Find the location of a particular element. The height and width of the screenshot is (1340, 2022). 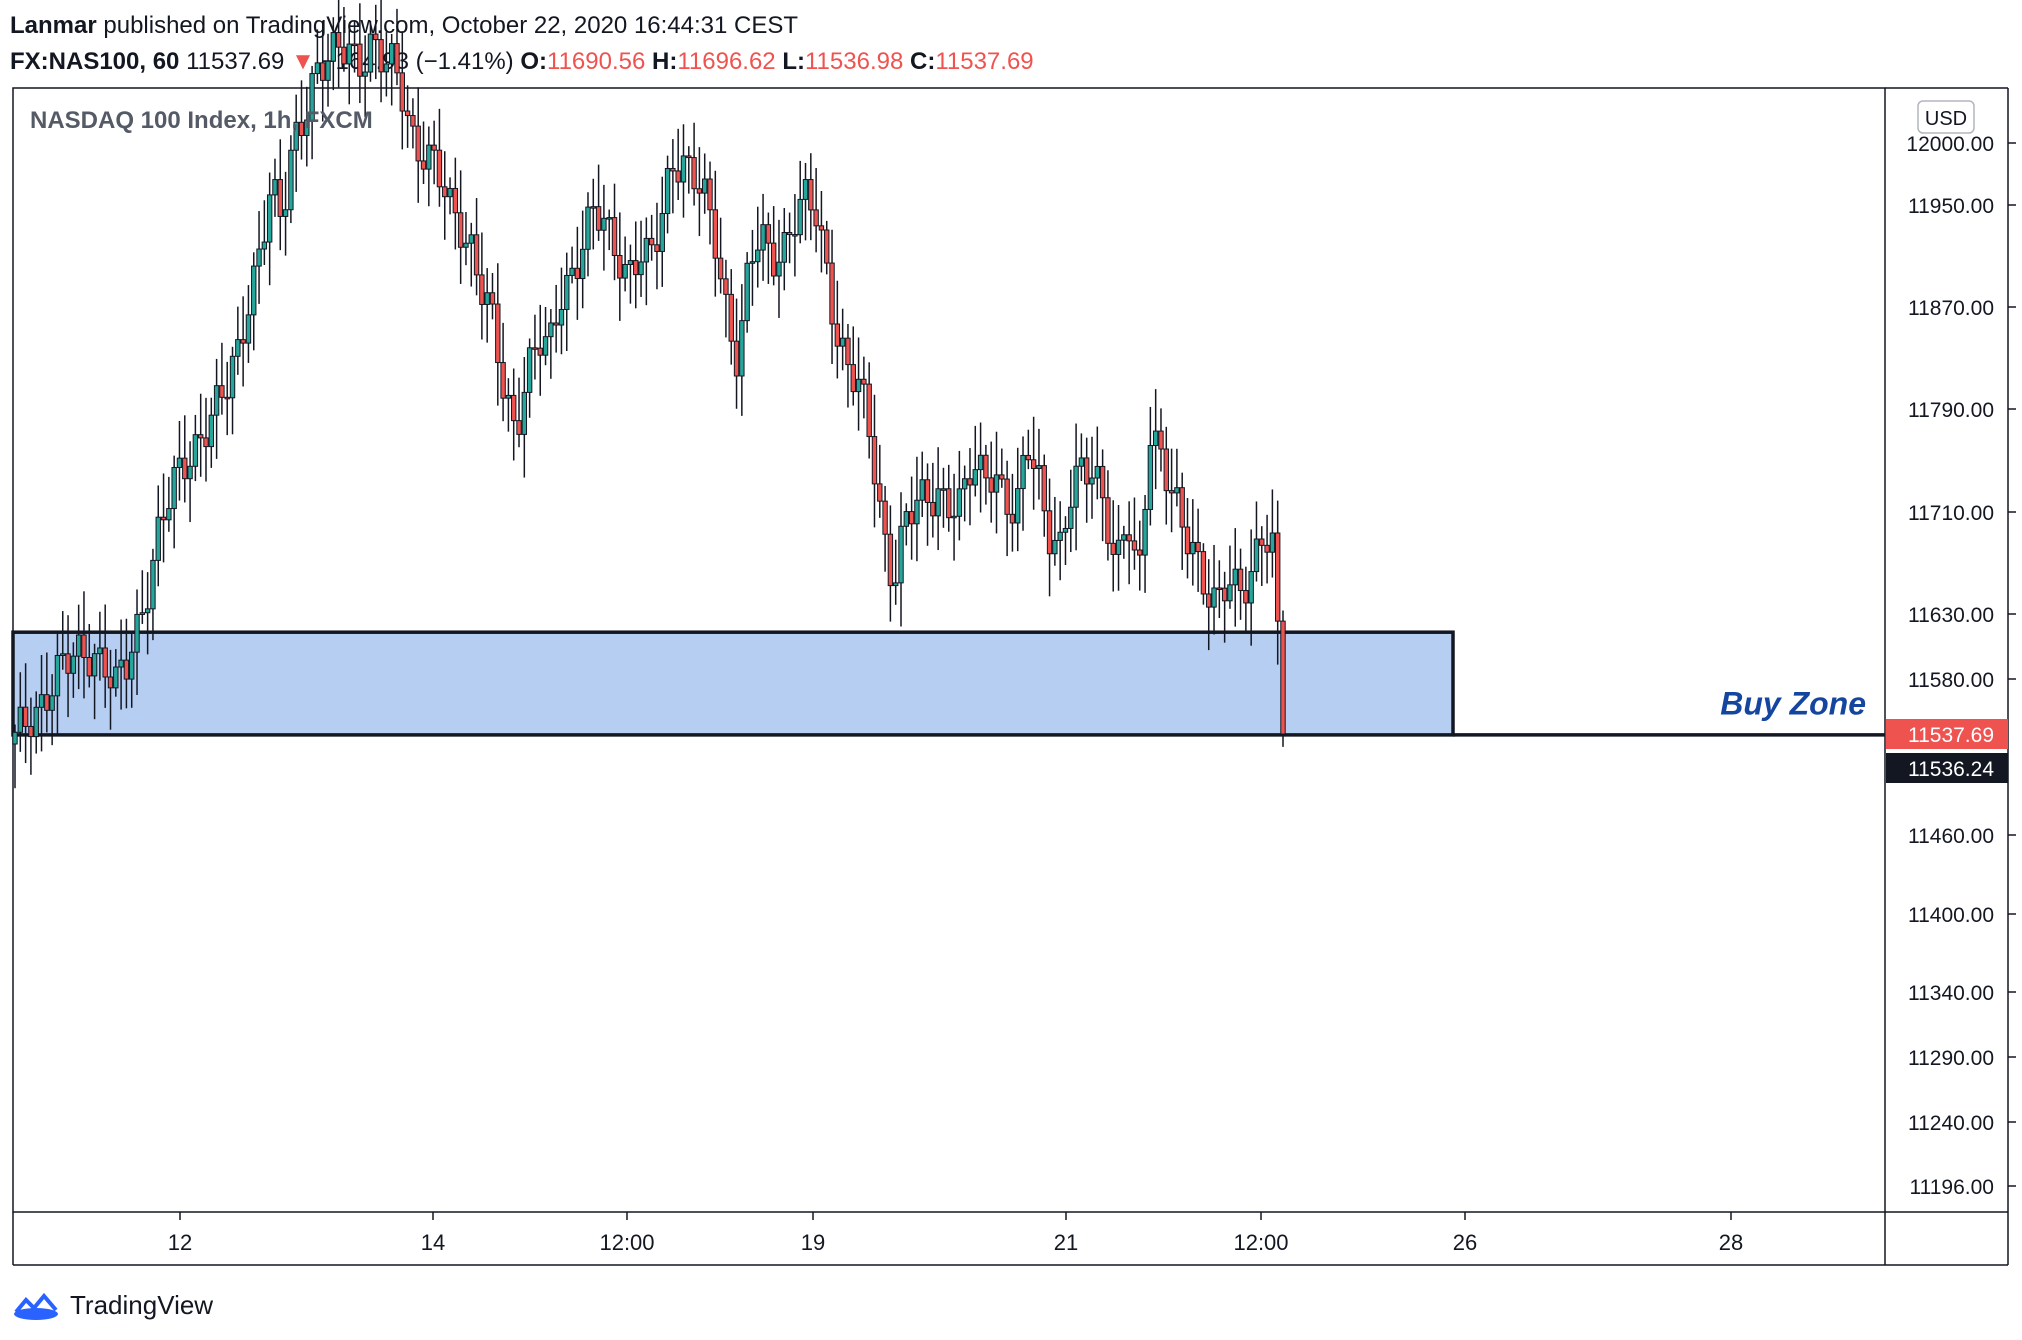

buy-zone-layer is located at coordinates (948, 683).